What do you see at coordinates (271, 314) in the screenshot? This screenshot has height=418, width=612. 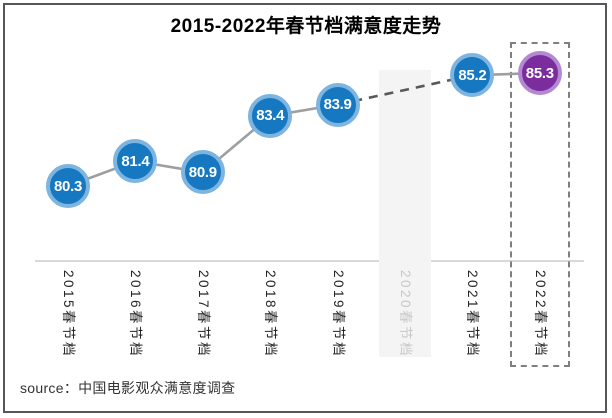 I see `x-axis-label: 2018春节档` at bounding box center [271, 314].